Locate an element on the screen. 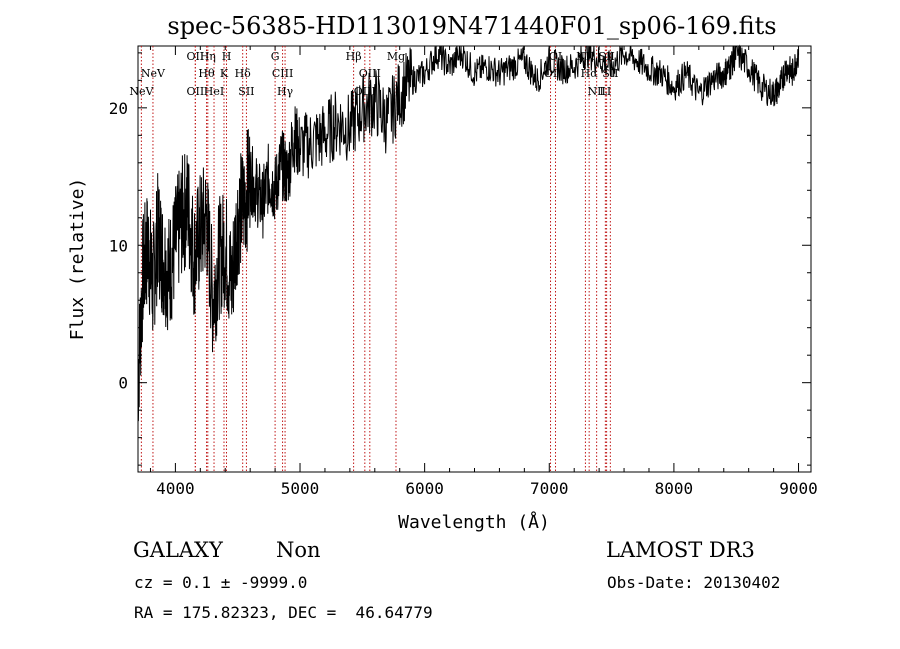  line-label: CIII is located at coordinates (282, 73).